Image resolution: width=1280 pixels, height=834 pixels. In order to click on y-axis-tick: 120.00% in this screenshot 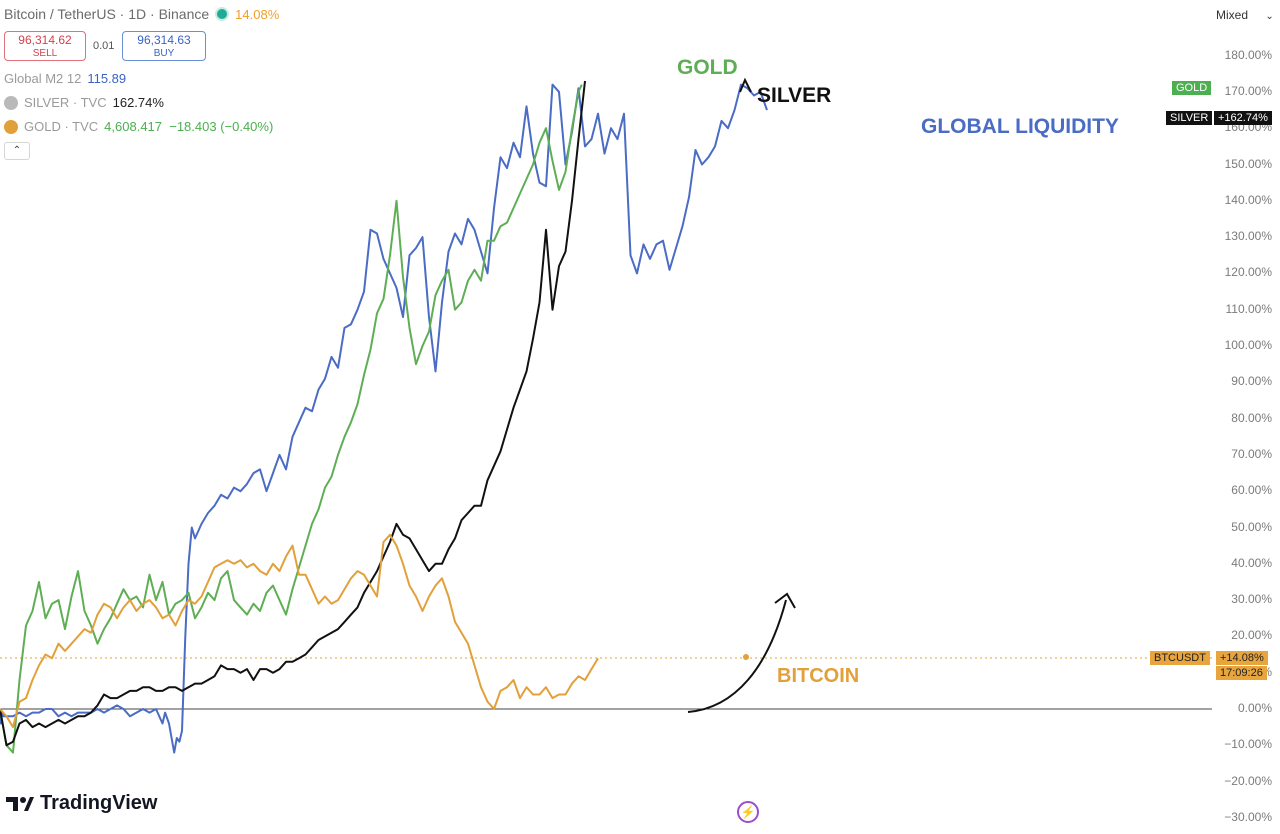, I will do `click(1248, 272)`.